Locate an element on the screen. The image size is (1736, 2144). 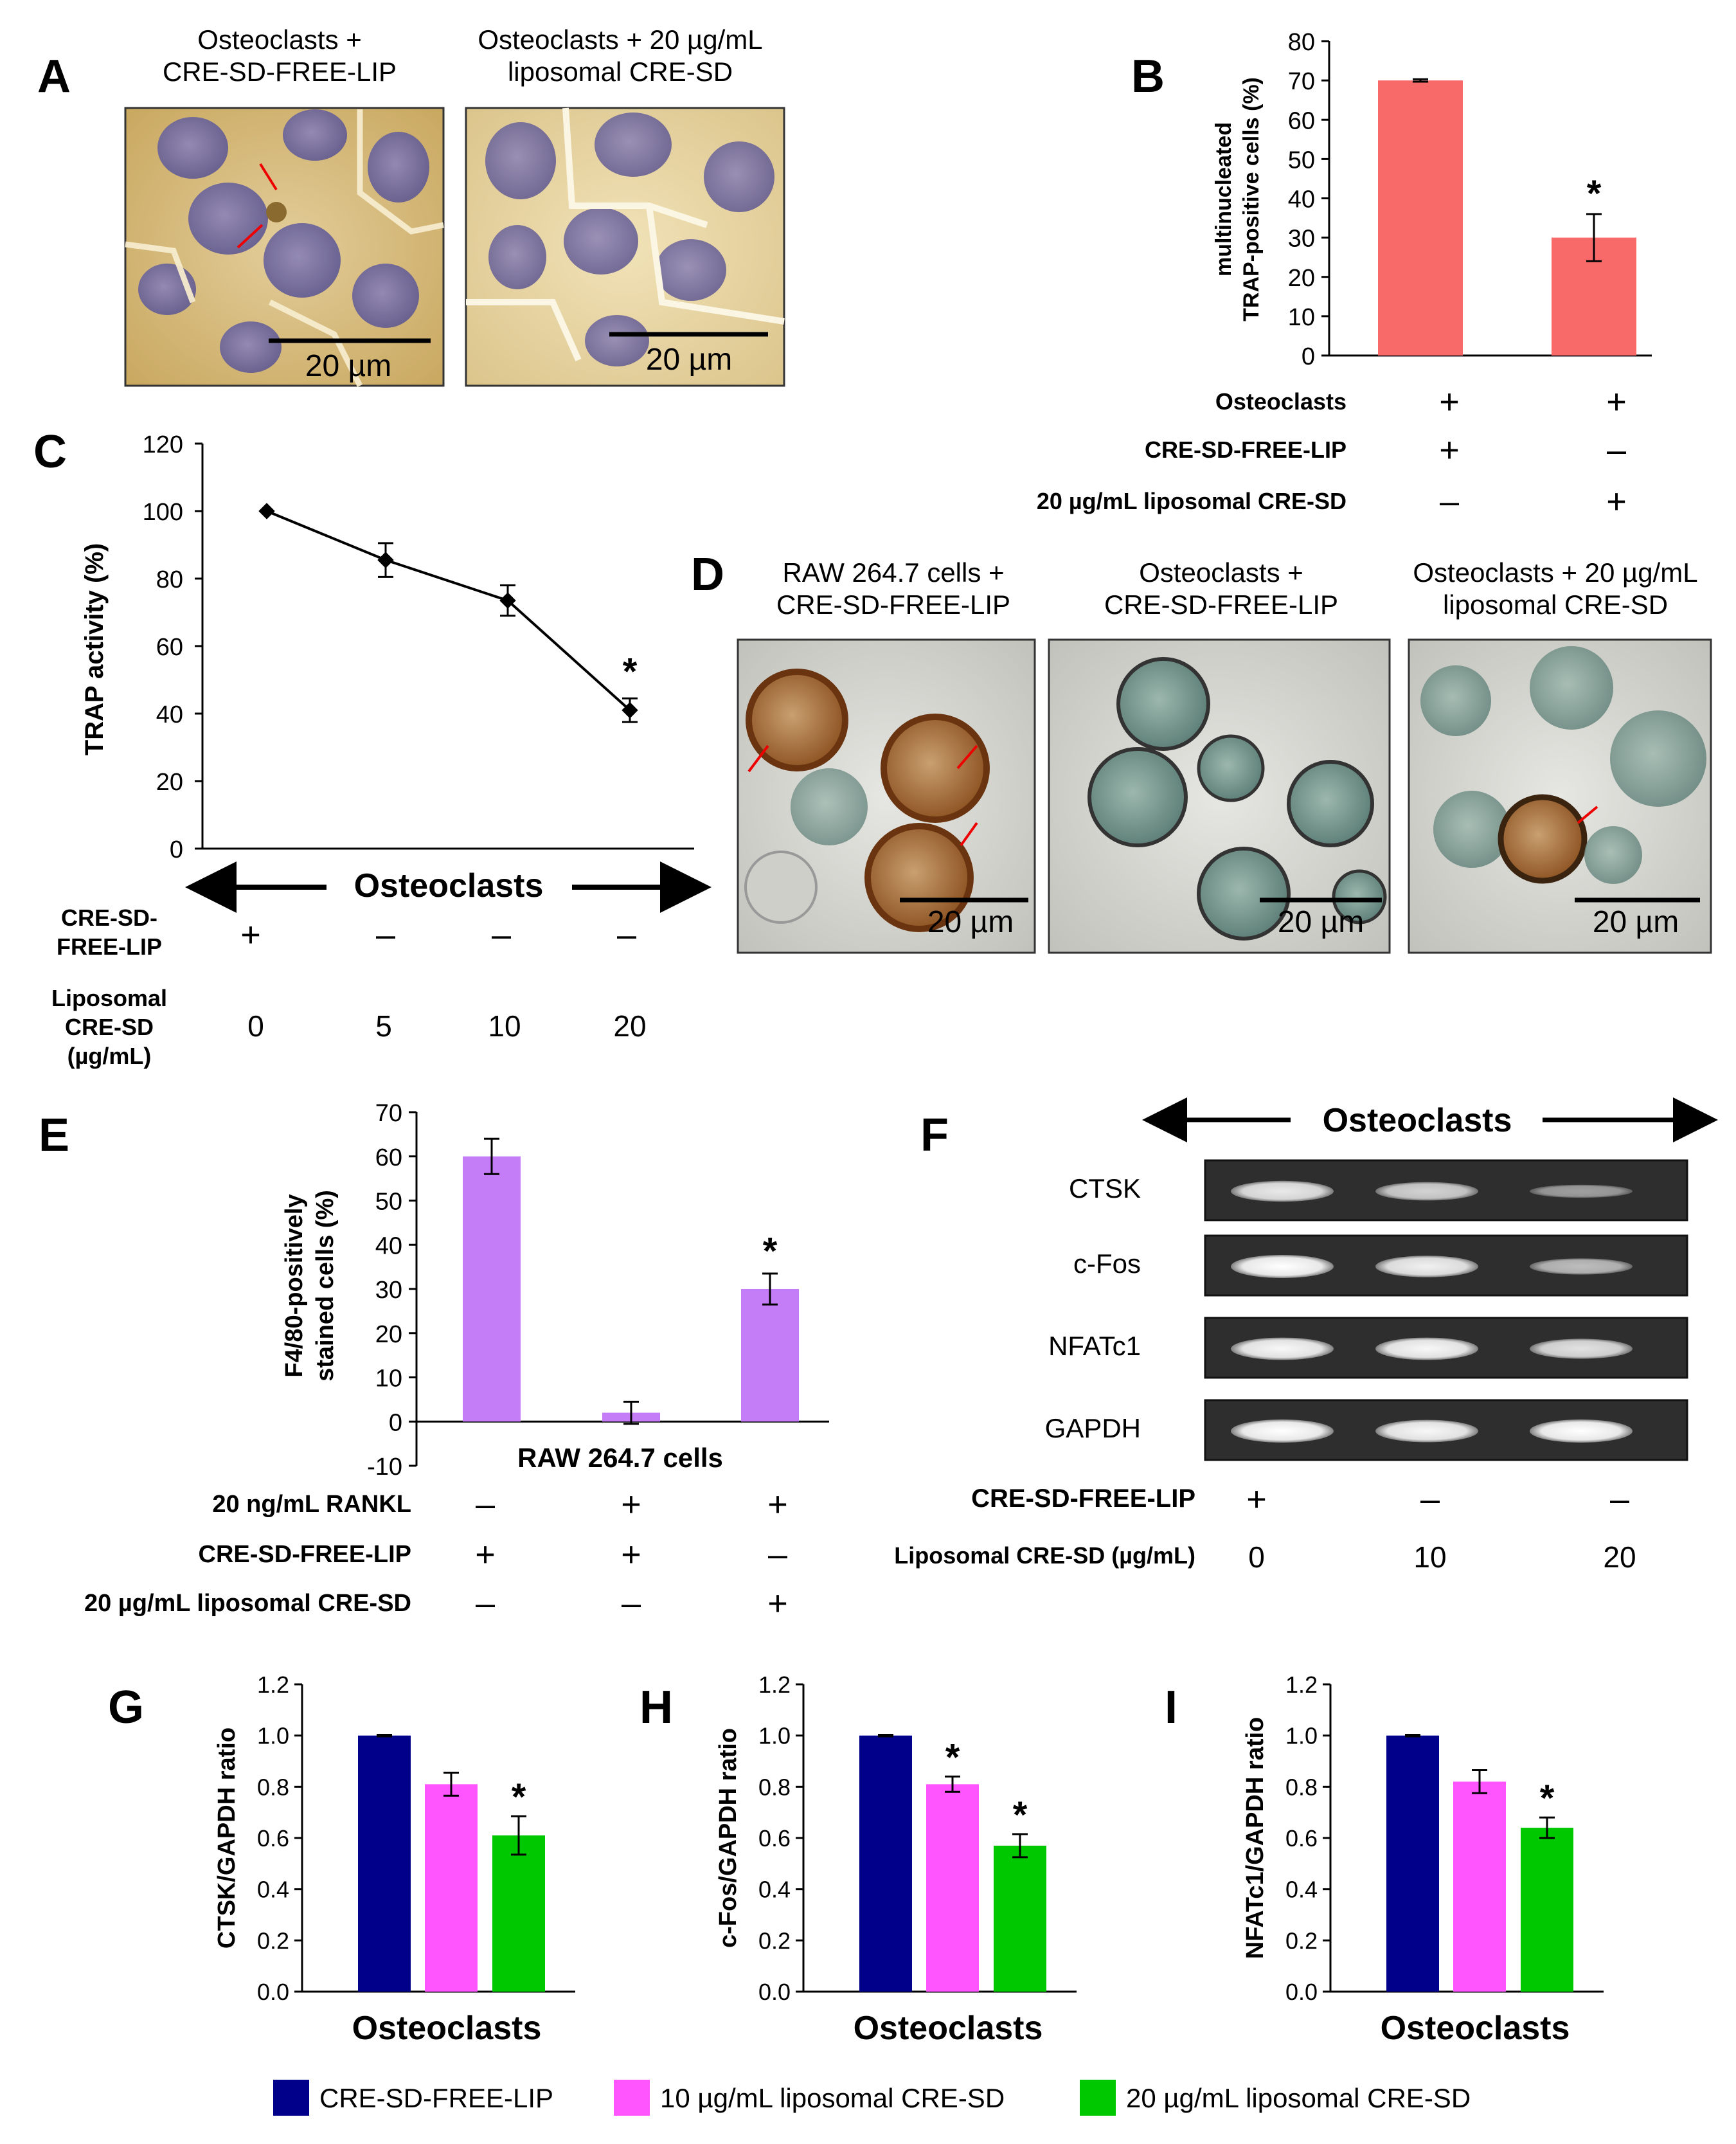
i-ytick-label: 0.2 is located at coordinates (1301, 1940).